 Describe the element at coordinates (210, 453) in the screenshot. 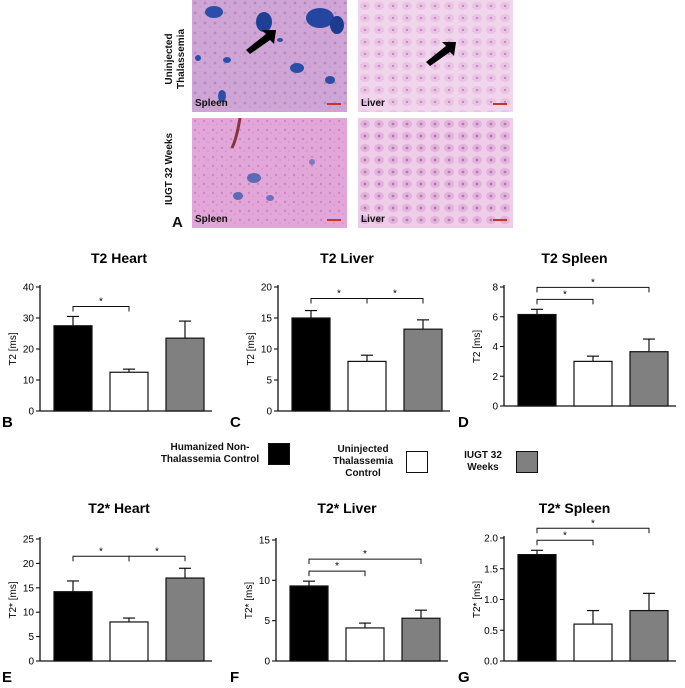

I see `legend-label-control: Humanized Non-Thalassemia Control` at that location.